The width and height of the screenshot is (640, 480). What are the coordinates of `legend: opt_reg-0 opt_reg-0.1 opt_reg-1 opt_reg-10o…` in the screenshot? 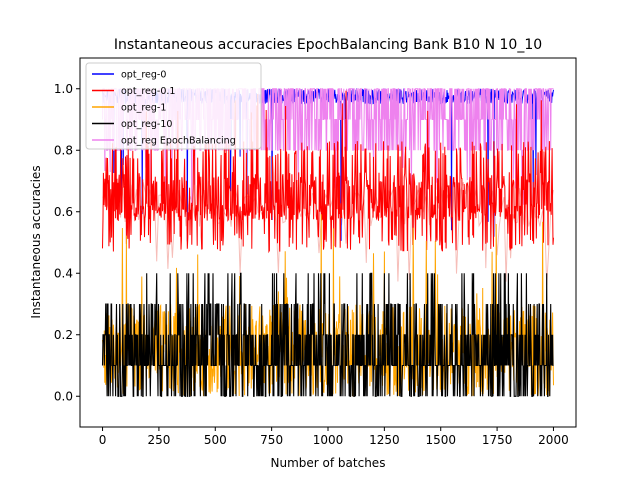 It's located at (173, 106).